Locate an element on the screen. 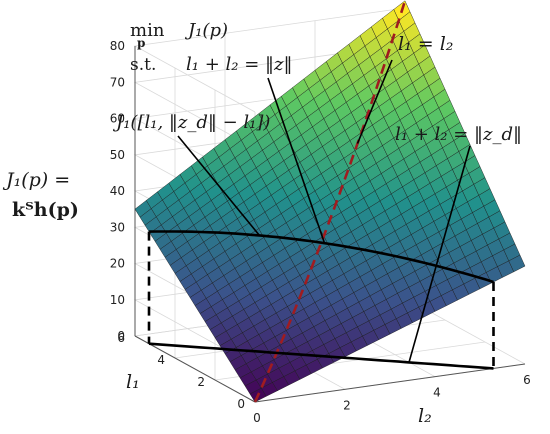  l2-tick-label: 2 is located at coordinates (347, 405).